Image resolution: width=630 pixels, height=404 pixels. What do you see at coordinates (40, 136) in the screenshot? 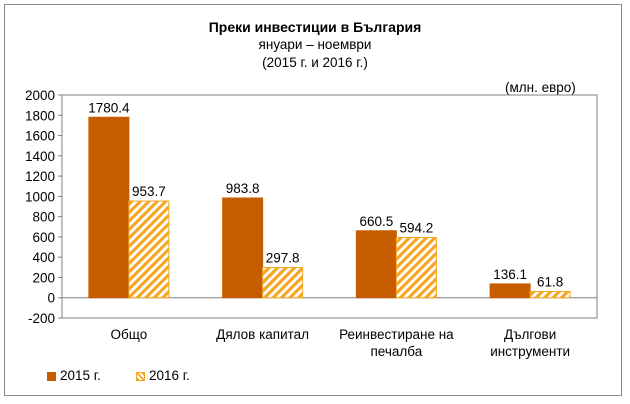
I see `y-tick-label: 1600` at bounding box center [40, 136].